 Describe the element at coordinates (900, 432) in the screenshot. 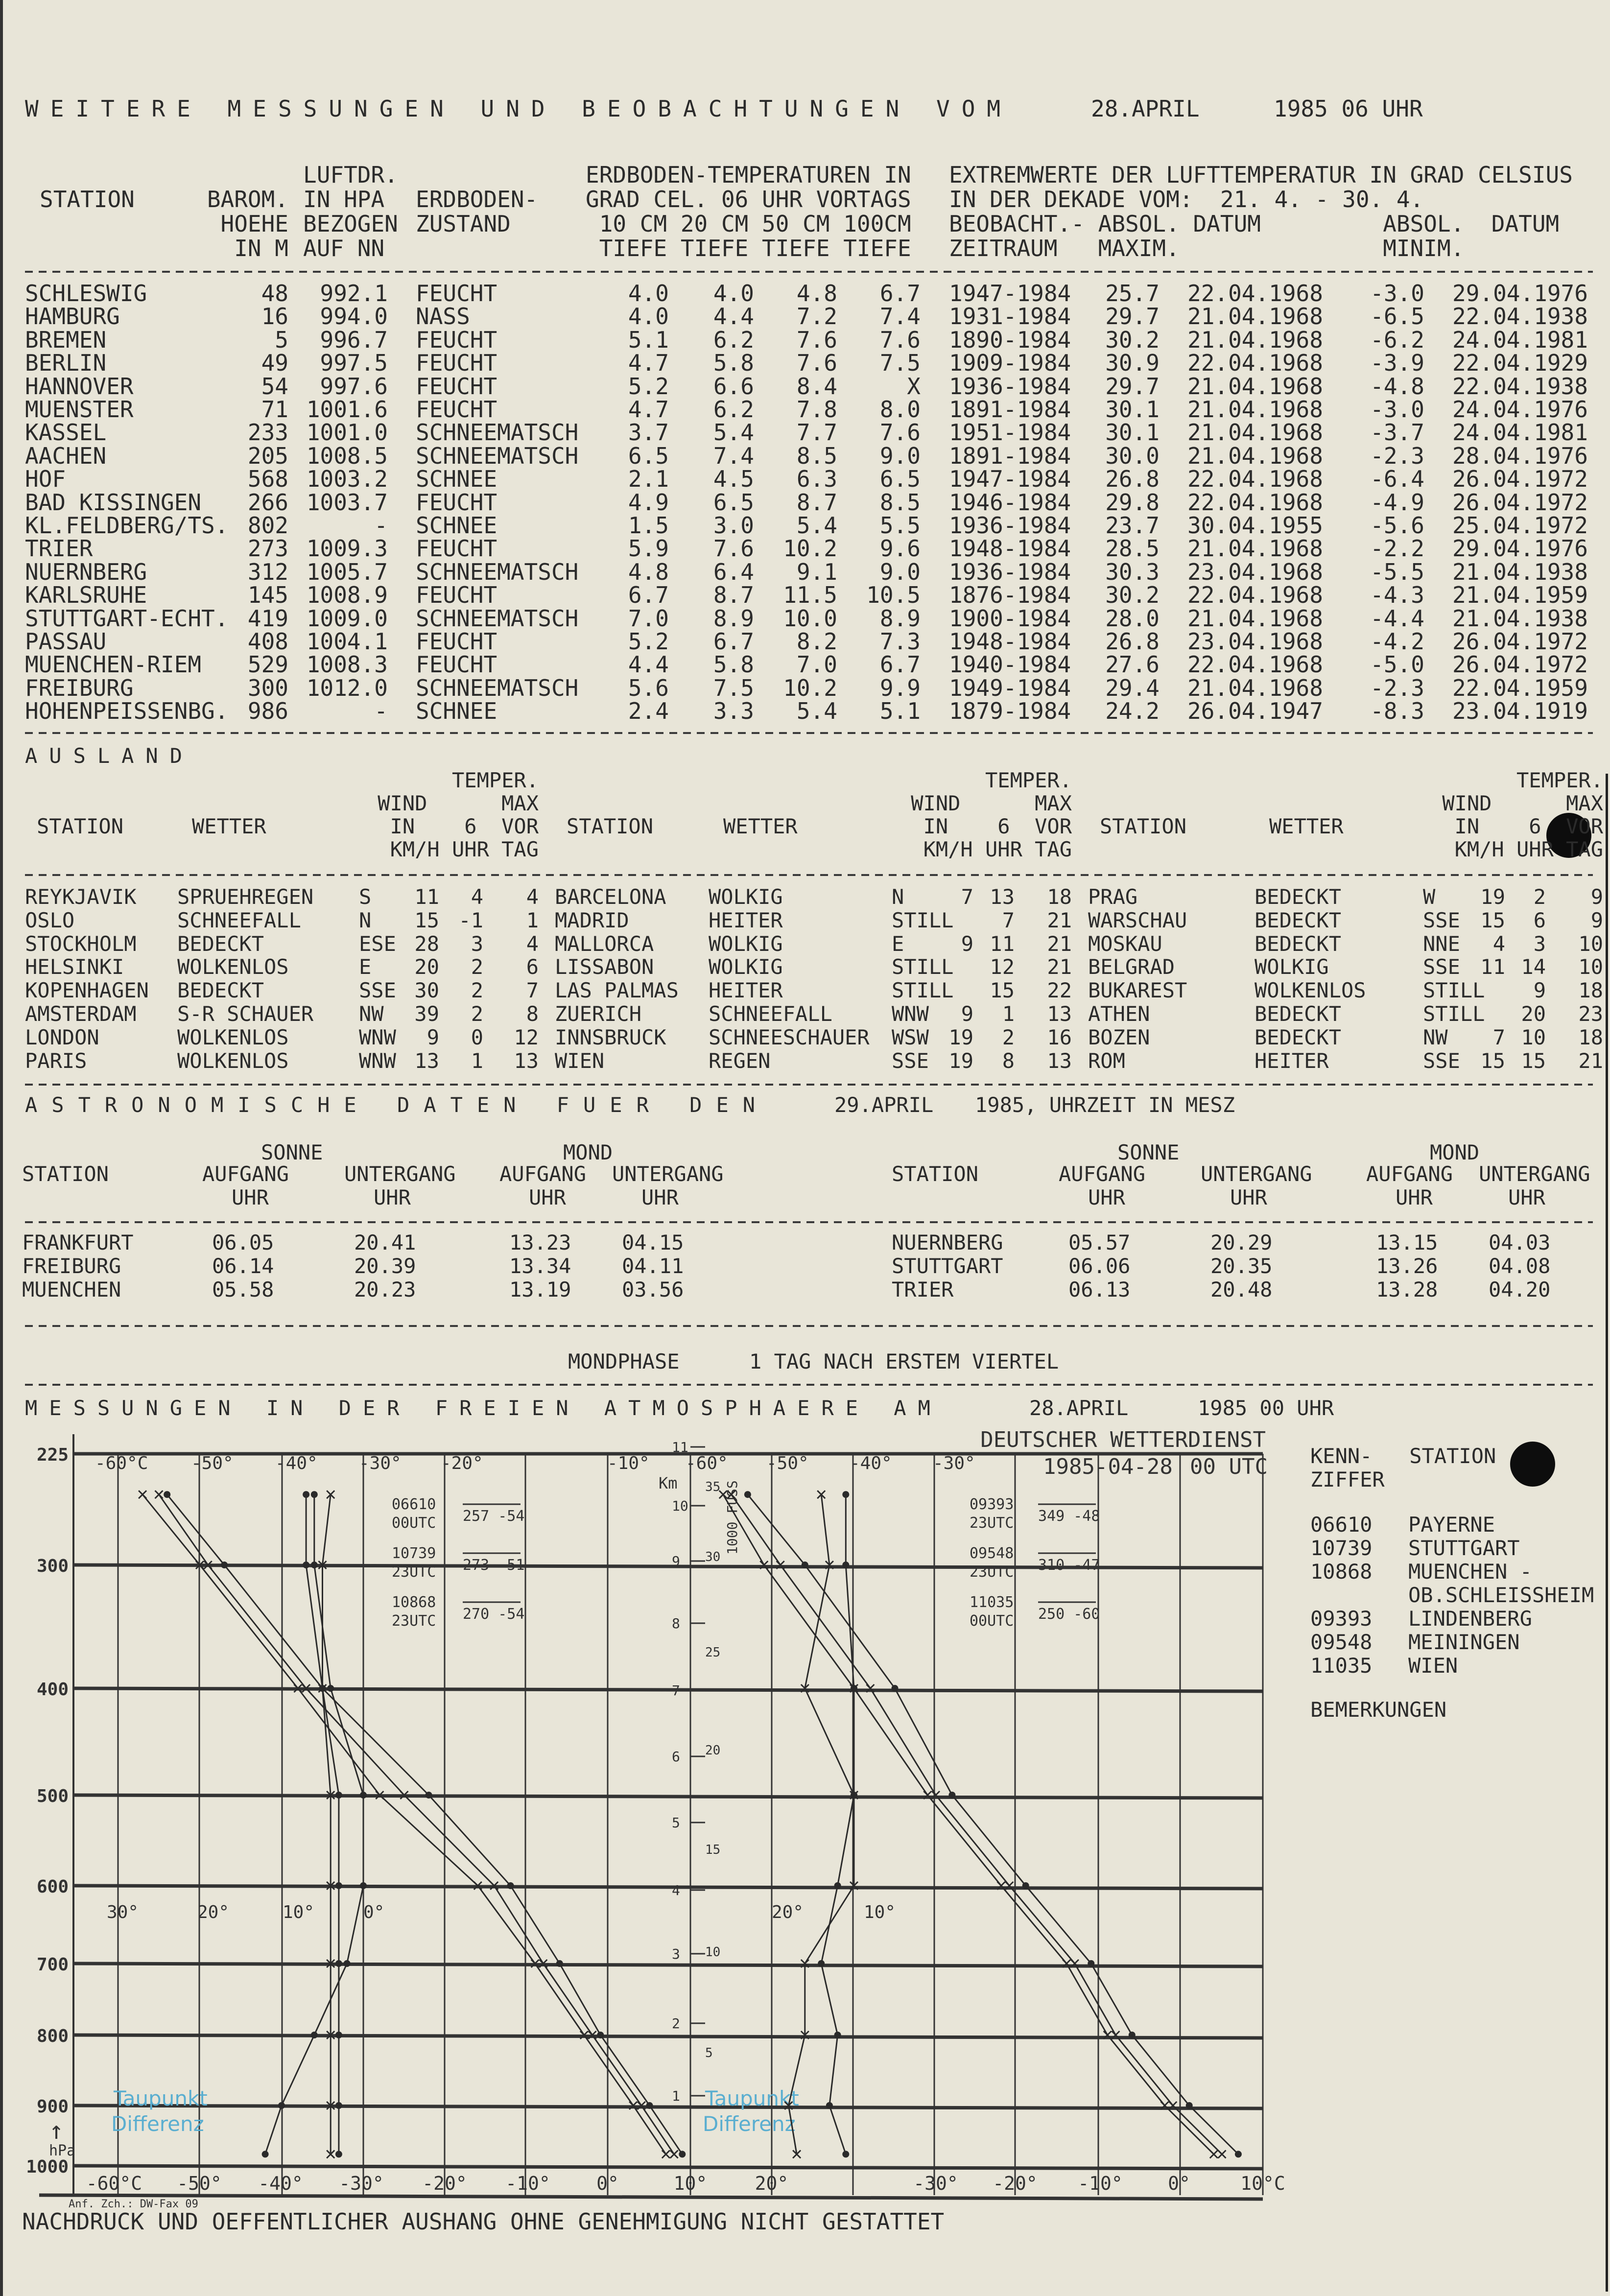

I see `cell-t100: 7.6` at that location.